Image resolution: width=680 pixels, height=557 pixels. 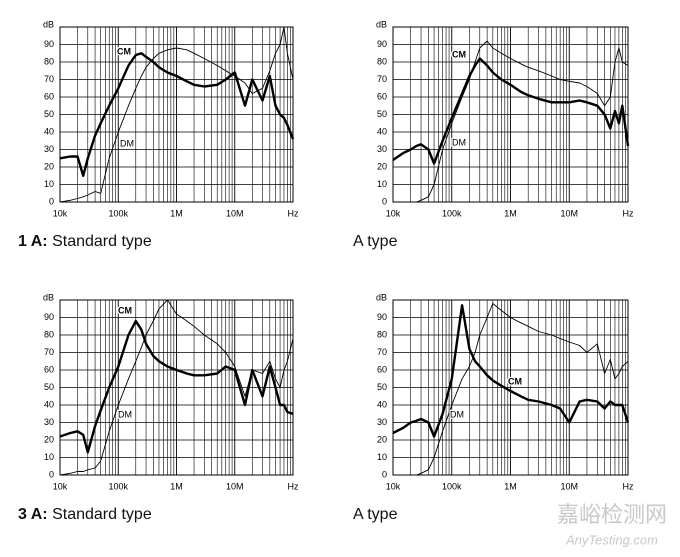 What do you see at coordinates (33, 241) in the screenshot?
I see `caption-prefix: 1 A:` at bounding box center [33, 241].